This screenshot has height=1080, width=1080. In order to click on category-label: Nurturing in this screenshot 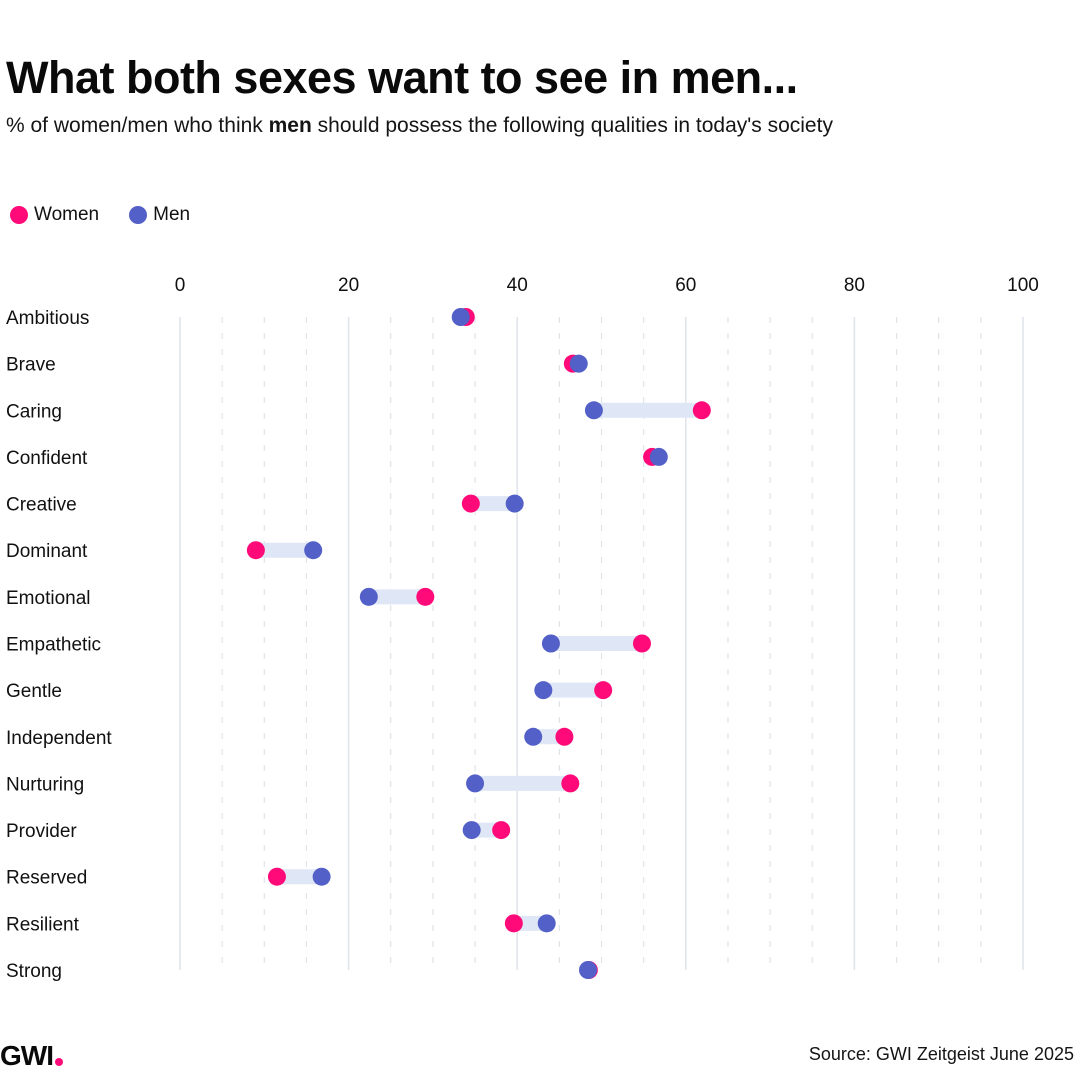, I will do `click(45, 784)`.